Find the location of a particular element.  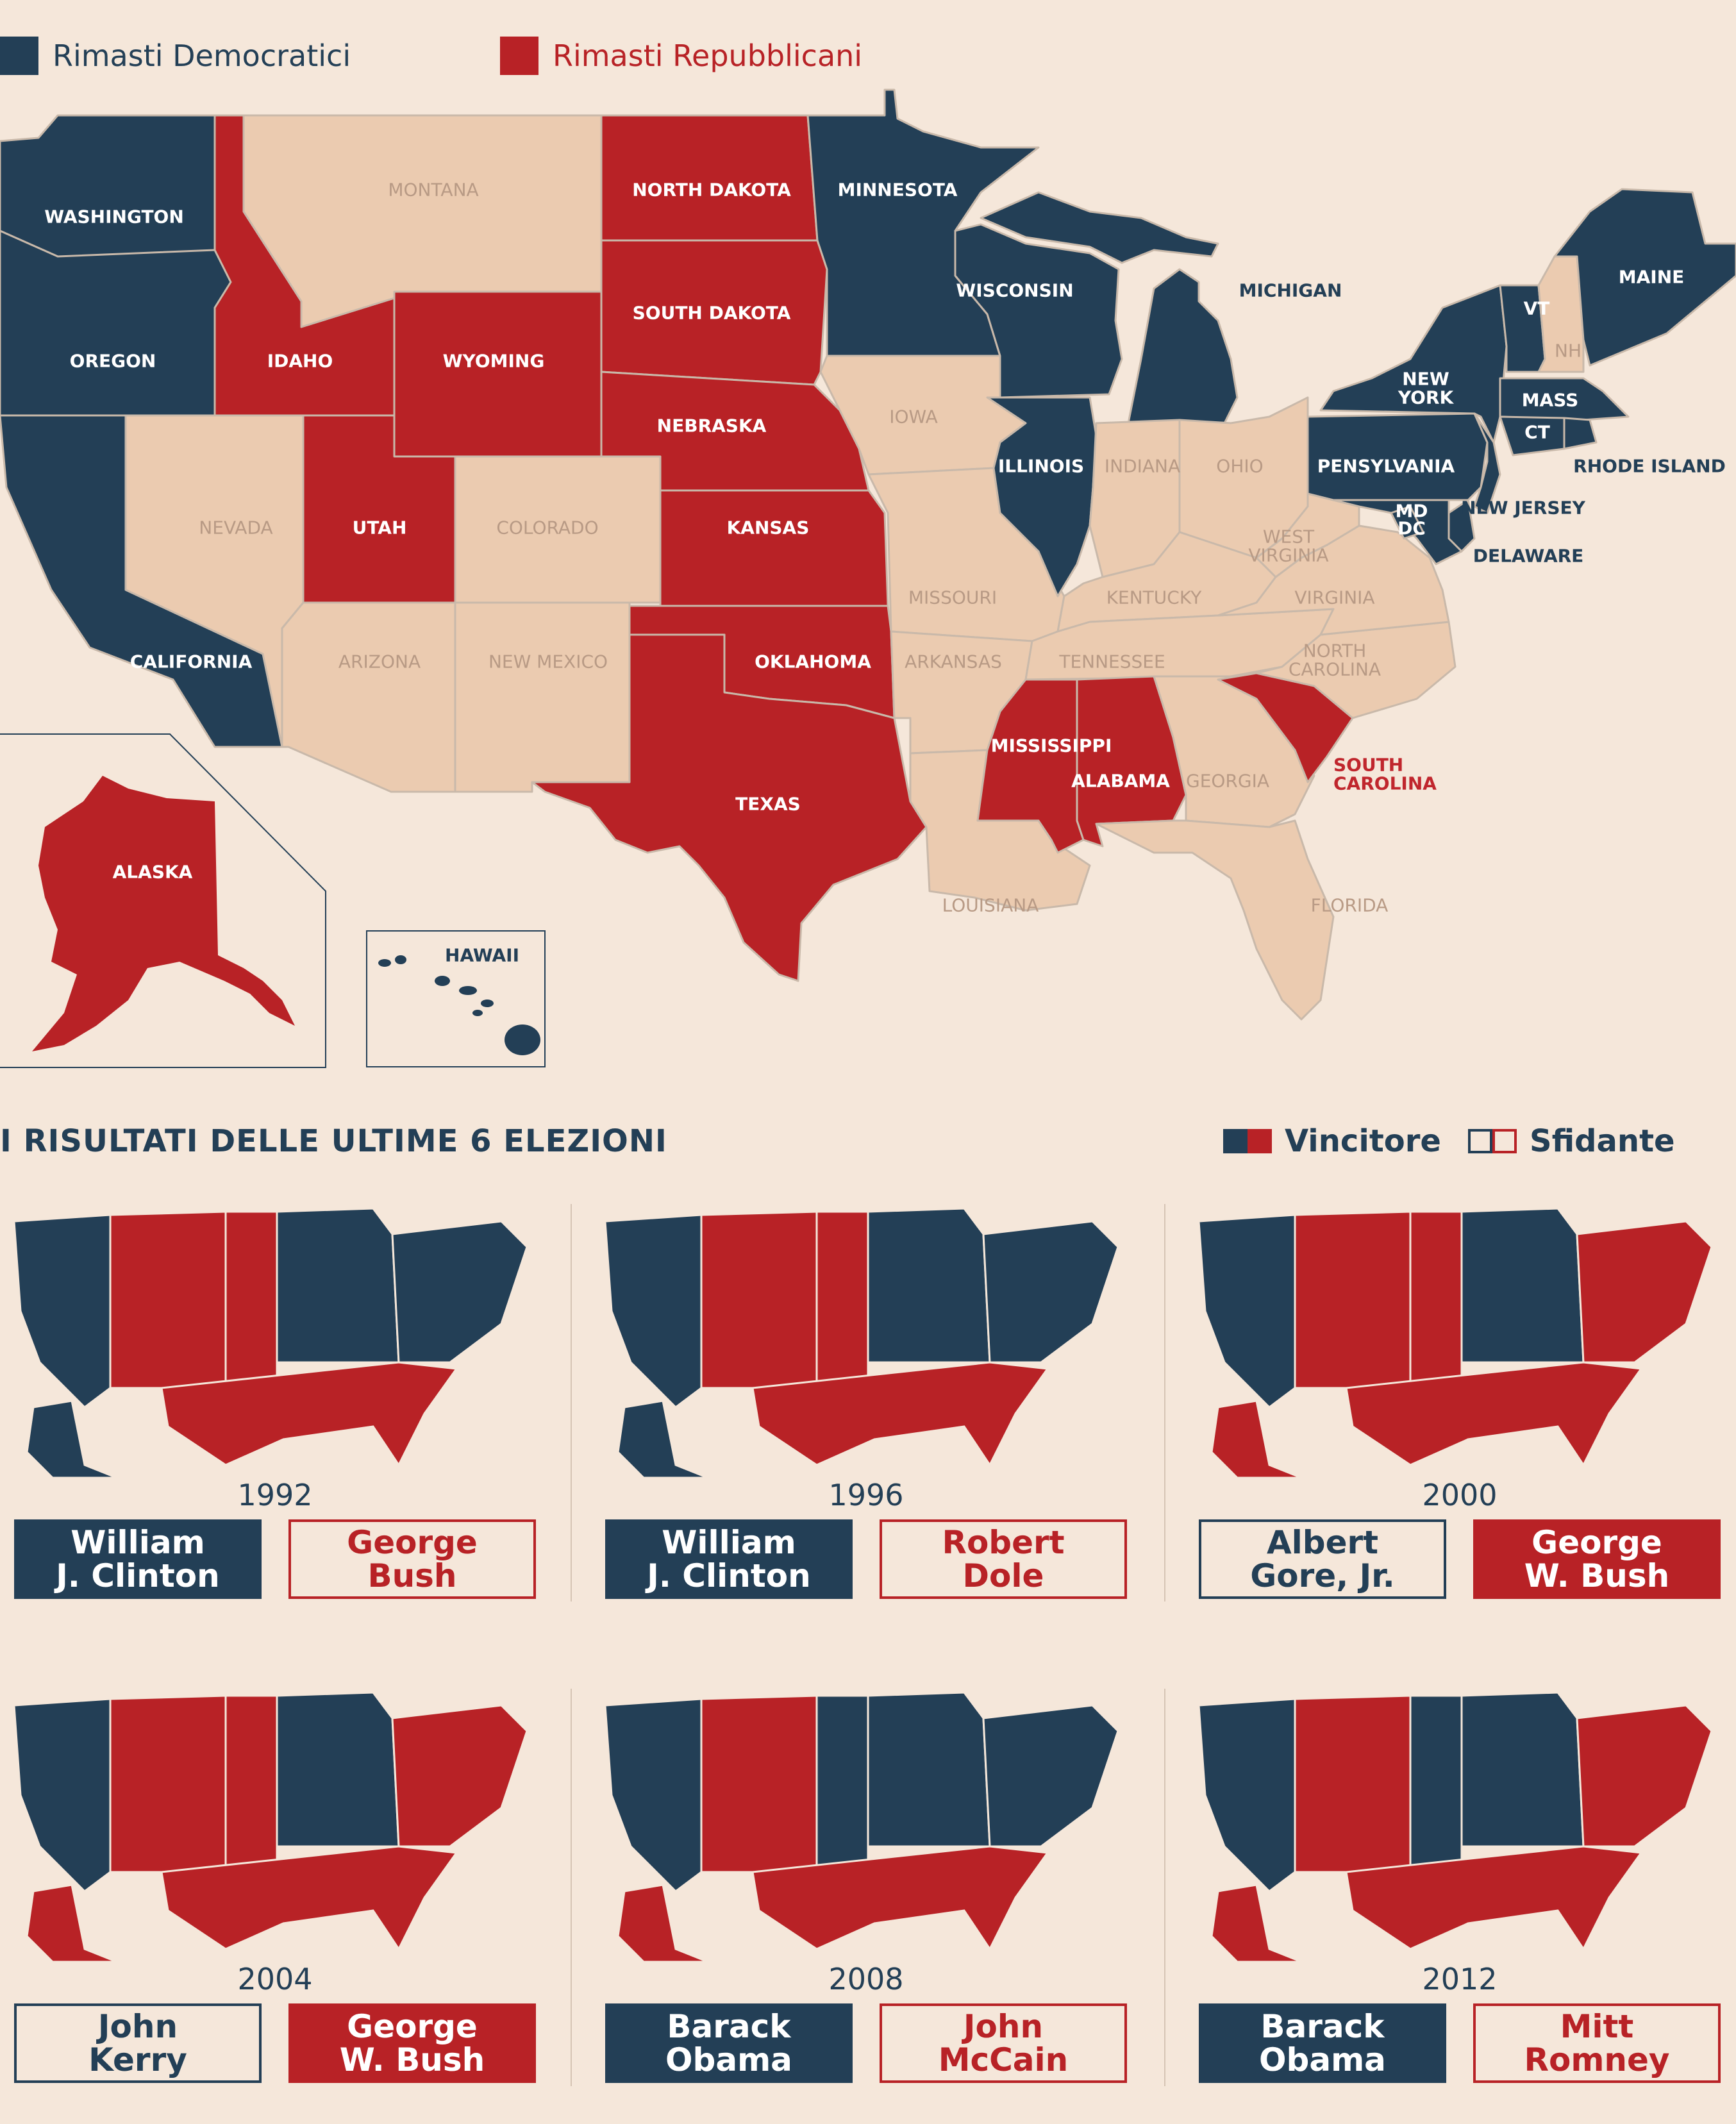

state-wyoming is located at coordinates (498, 374).